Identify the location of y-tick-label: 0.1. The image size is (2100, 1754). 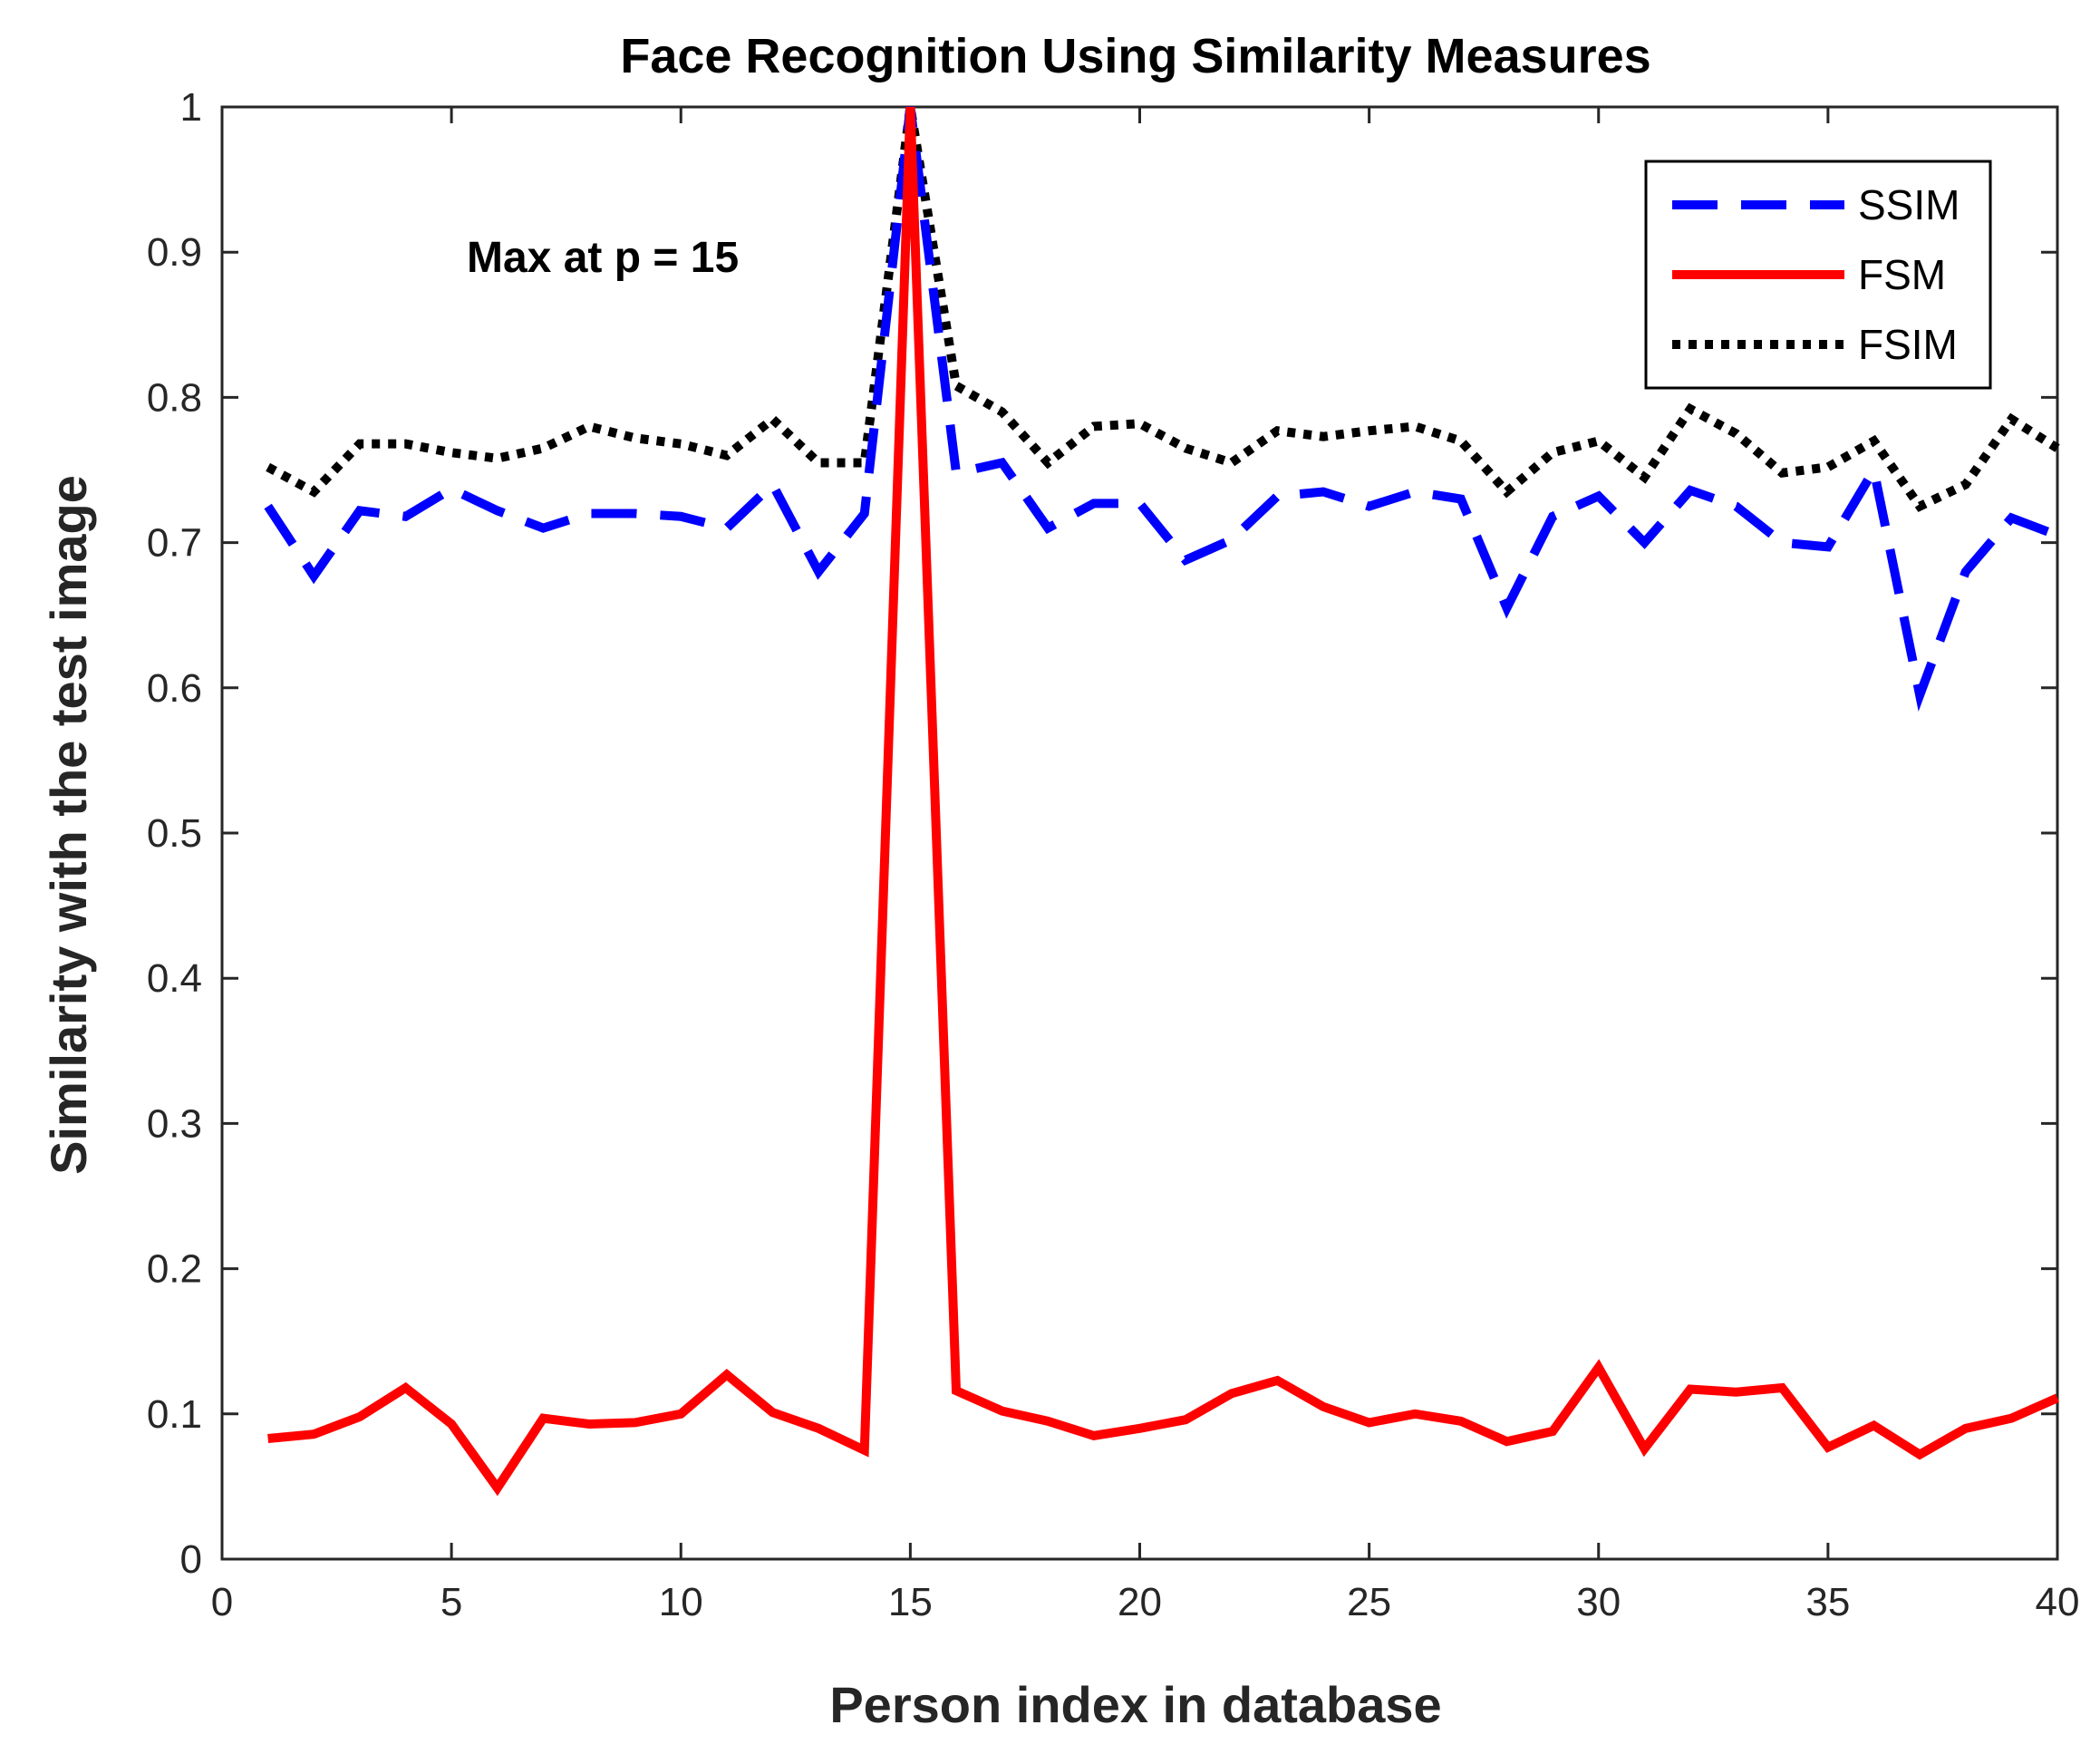
(174, 1414).